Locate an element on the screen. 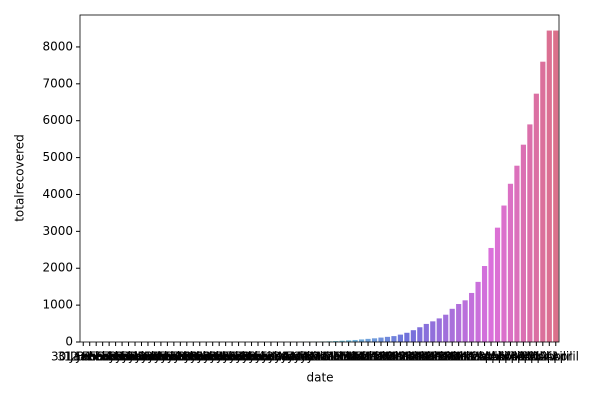 Image resolution: width=600 pixels, height=400 pixels. x-tick-label: 7 February is located at coordinates (135, 357).